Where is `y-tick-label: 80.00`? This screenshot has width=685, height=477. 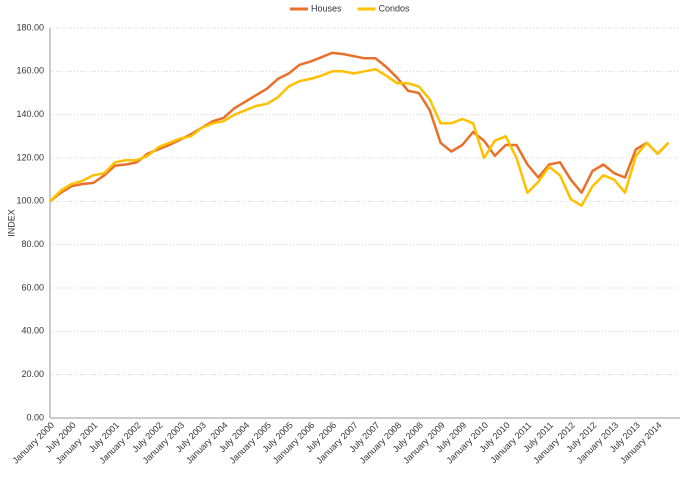 y-tick-label: 80.00 is located at coordinates (32, 244).